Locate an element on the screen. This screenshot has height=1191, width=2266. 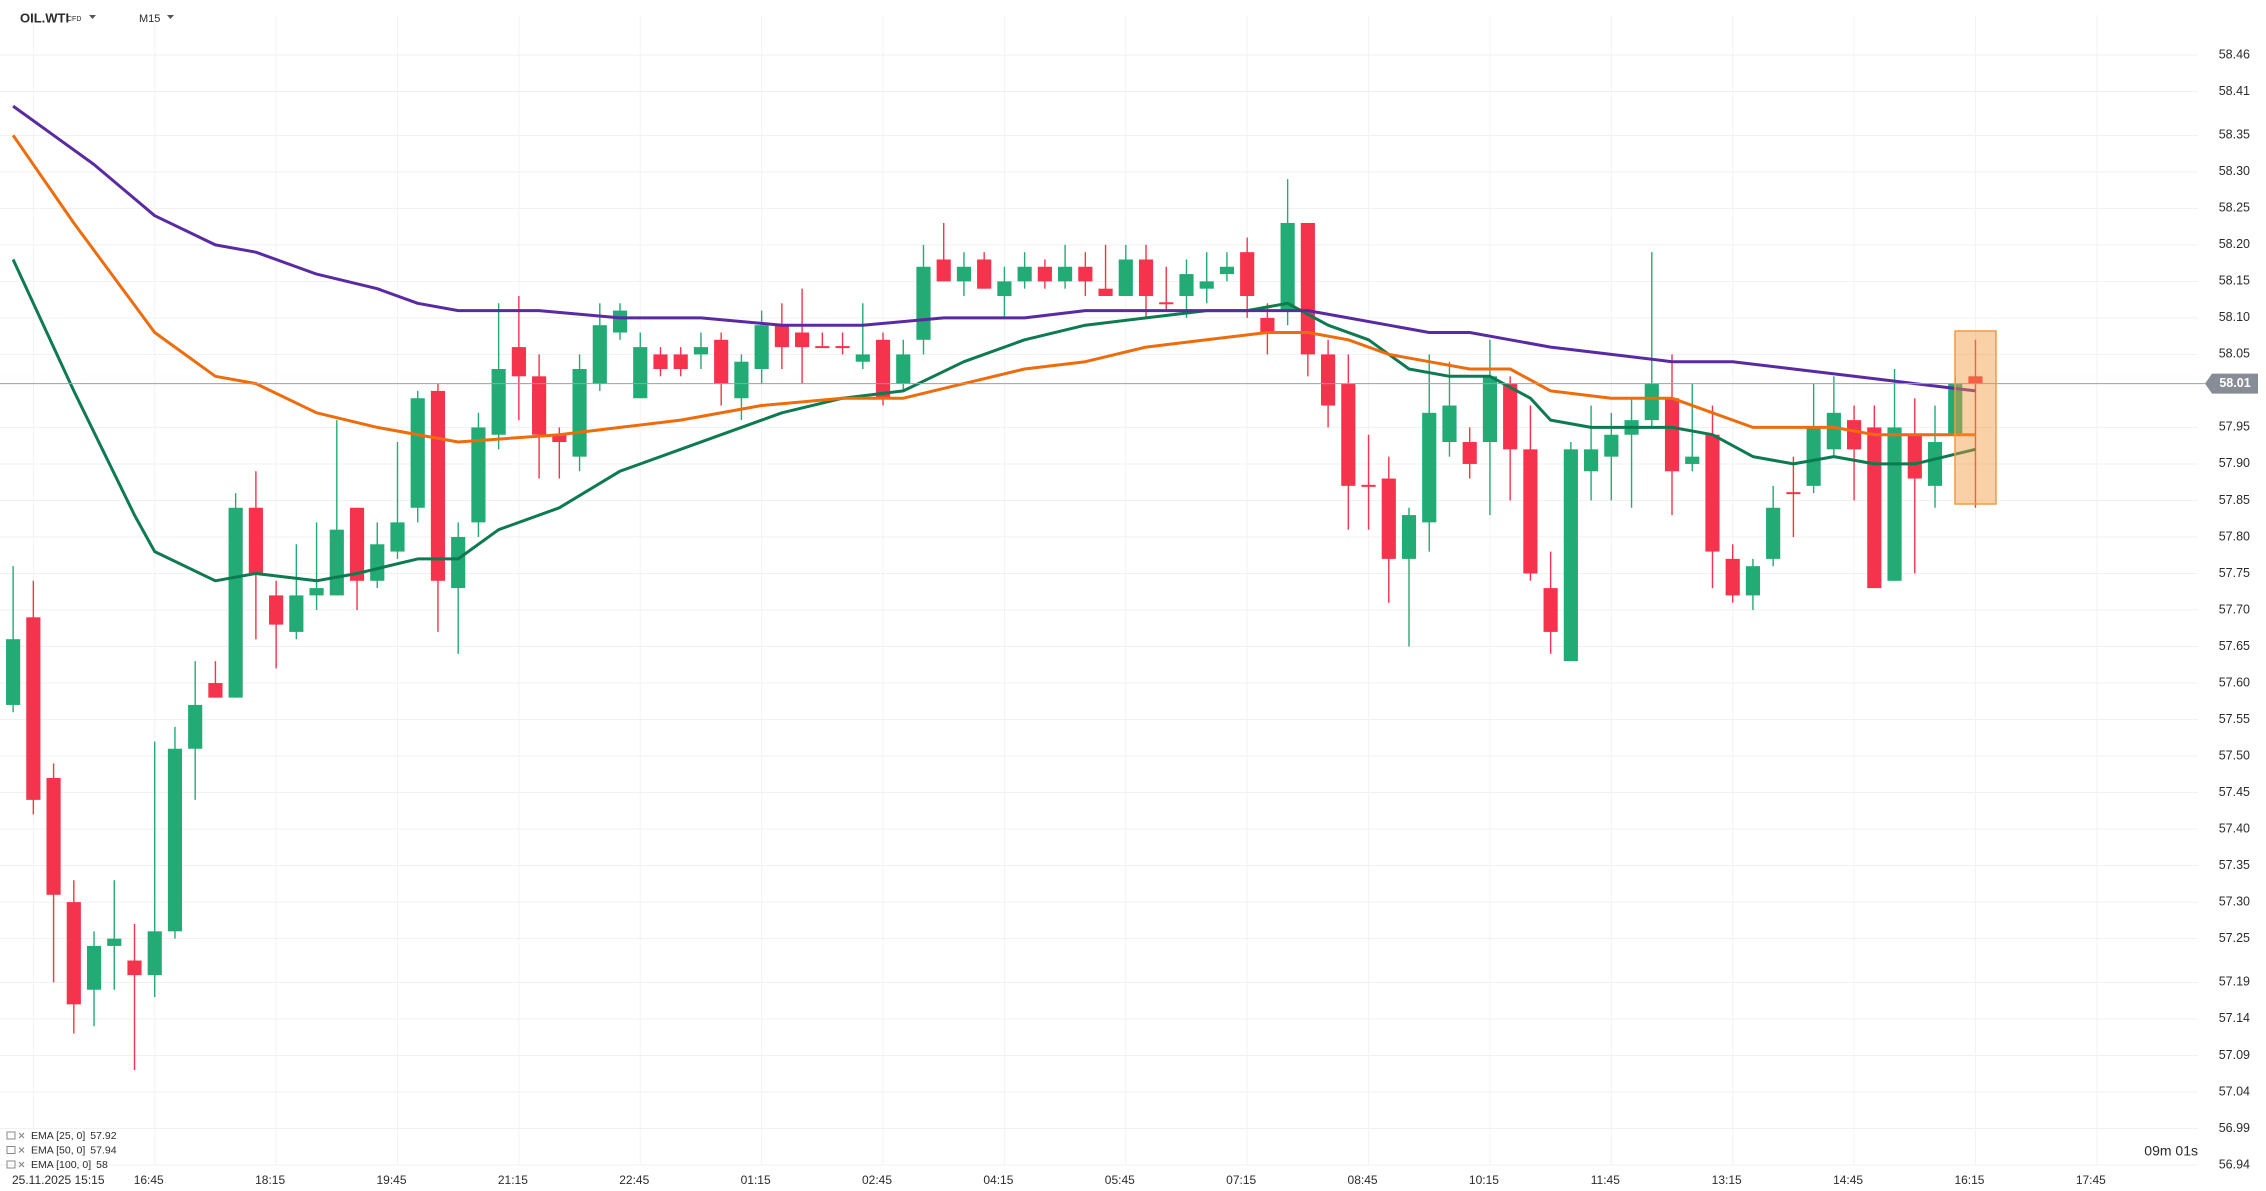
y-tick-label: 57.95 is located at coordinates (2234, 427).